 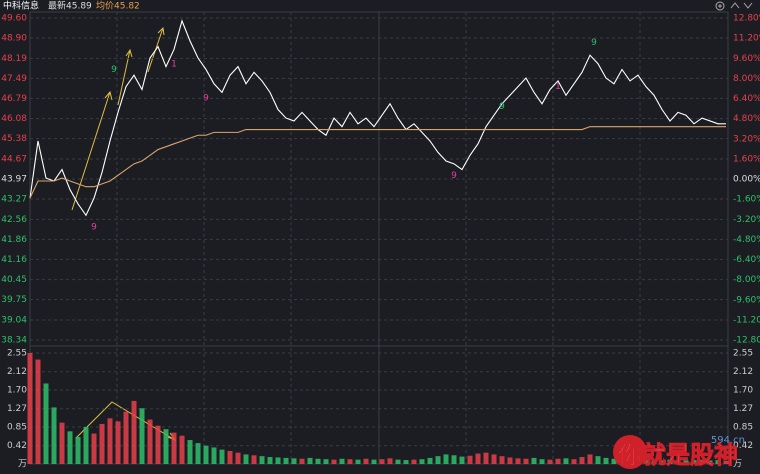 What do you see at coordinates (728, 440) in the screenshot?
I see `watermark-site: 594.cn` at bounding box center [728, 440].